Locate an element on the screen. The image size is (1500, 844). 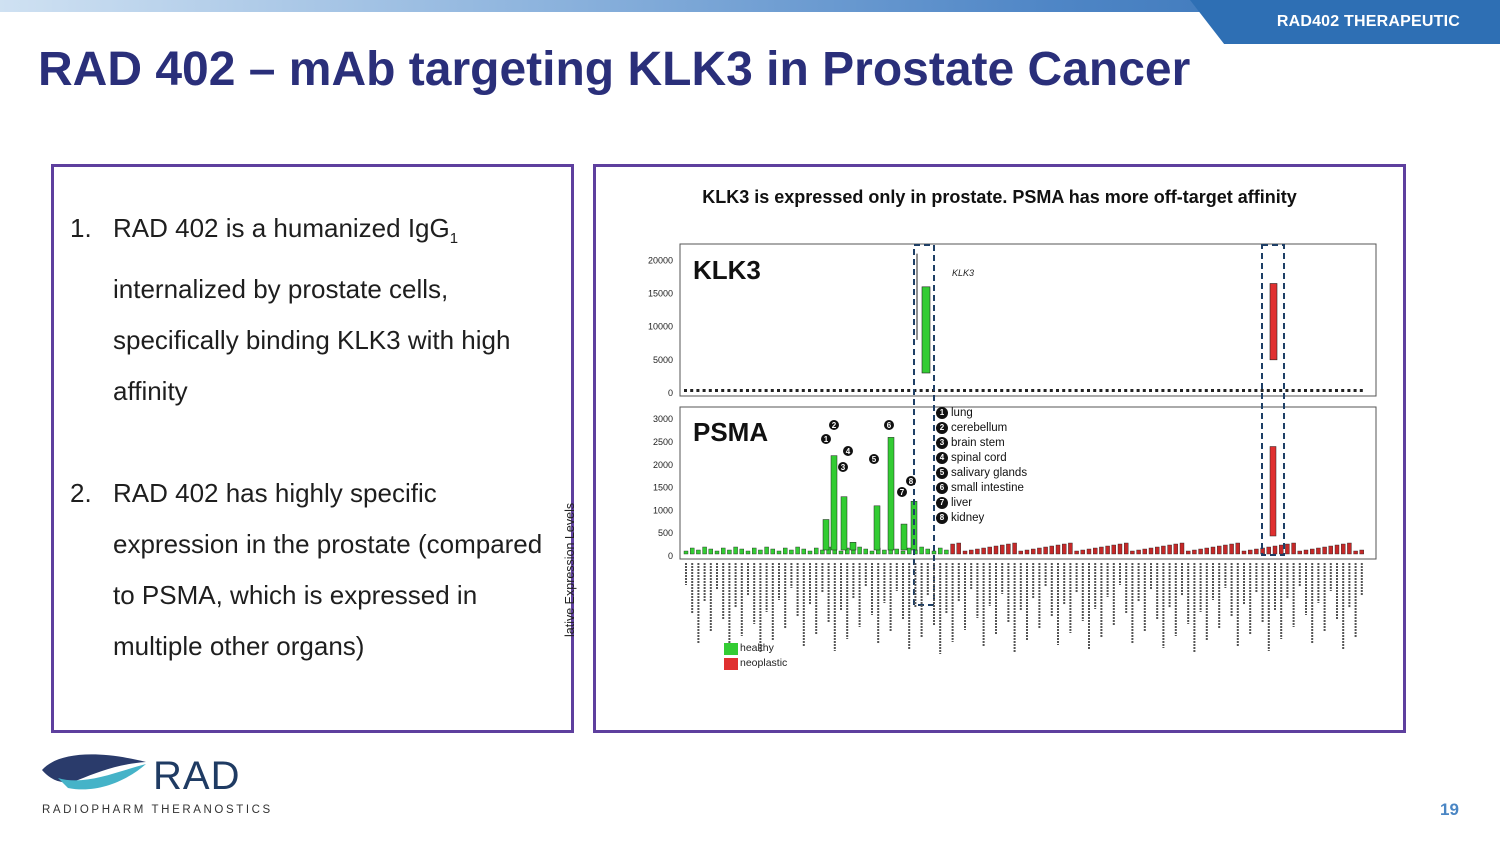
klk3-y-tick-label: 20000 is located at coordinates (660, 260).